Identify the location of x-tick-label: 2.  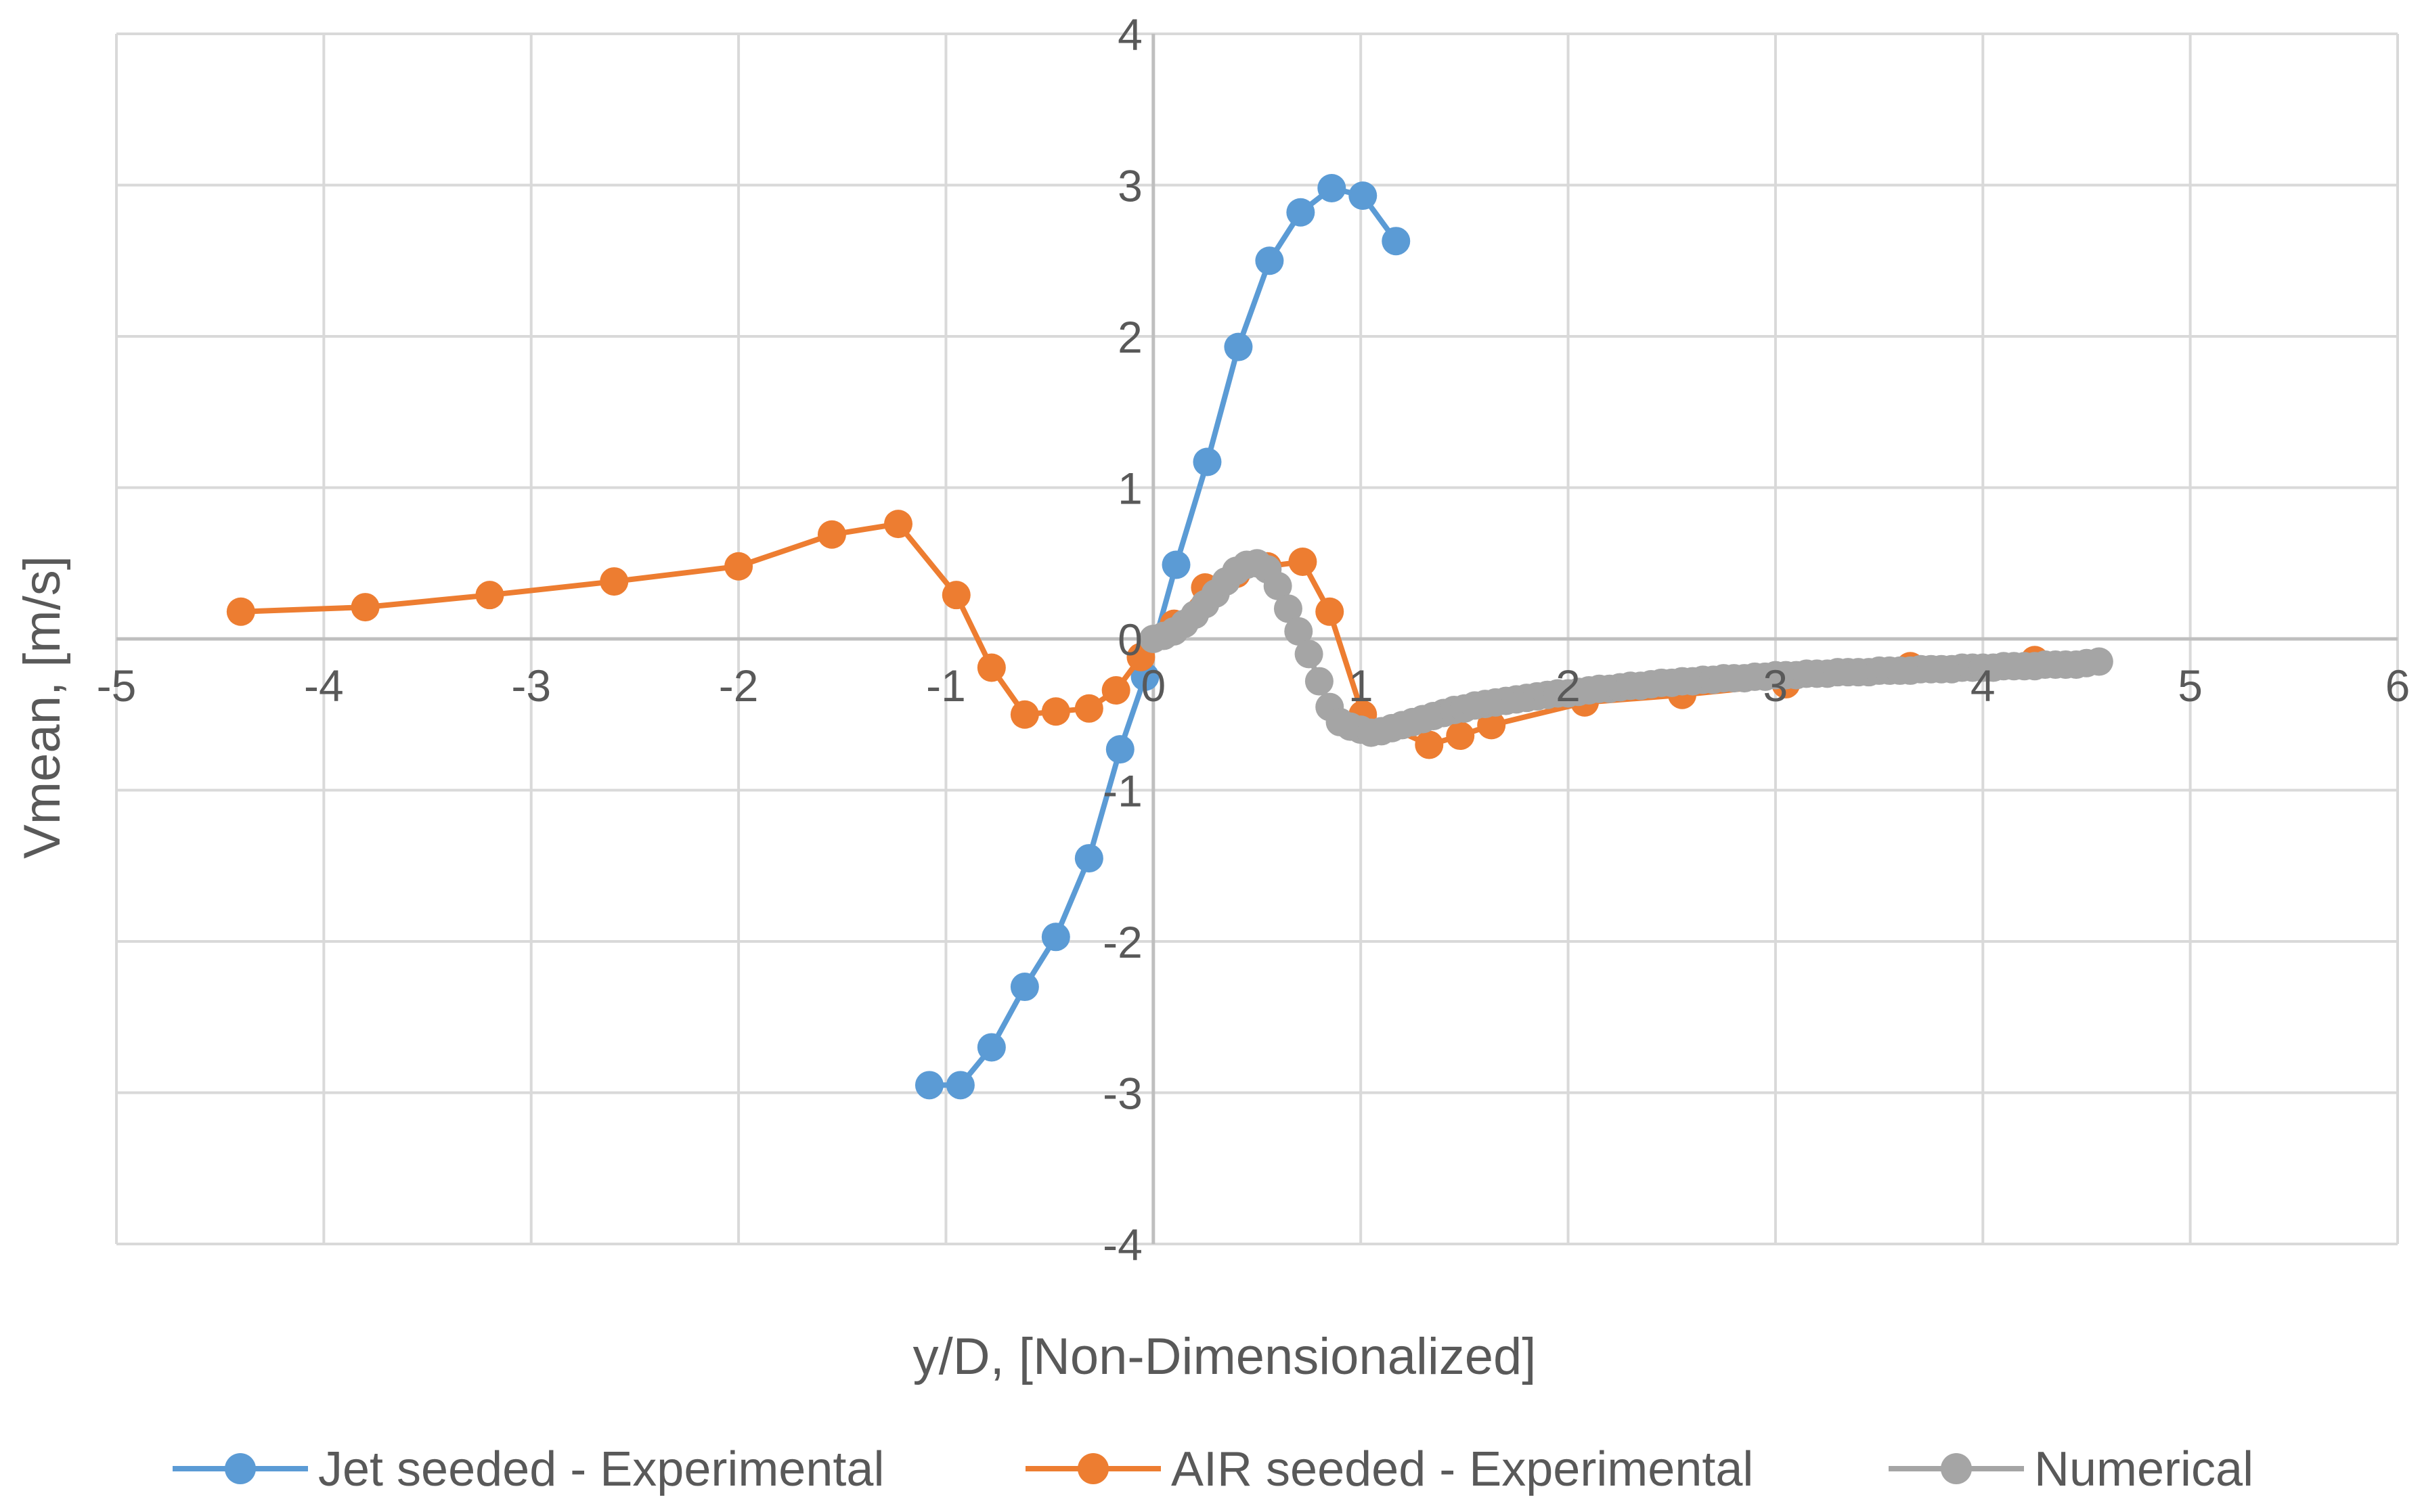
(1568, 686).